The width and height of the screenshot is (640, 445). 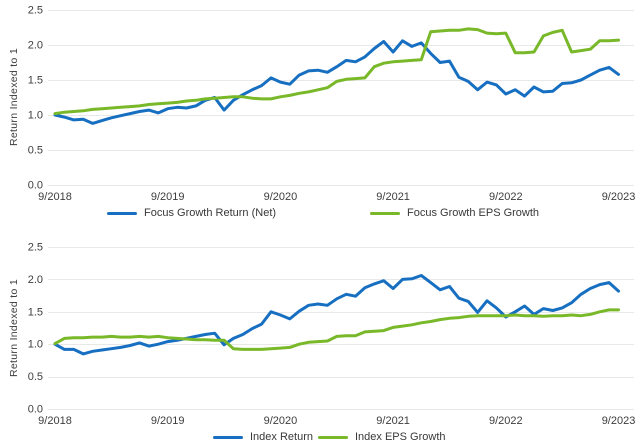 I want to click on legend-label-focus-growth-return: Focus Growth Return (Net), so click(x=210, y=213).